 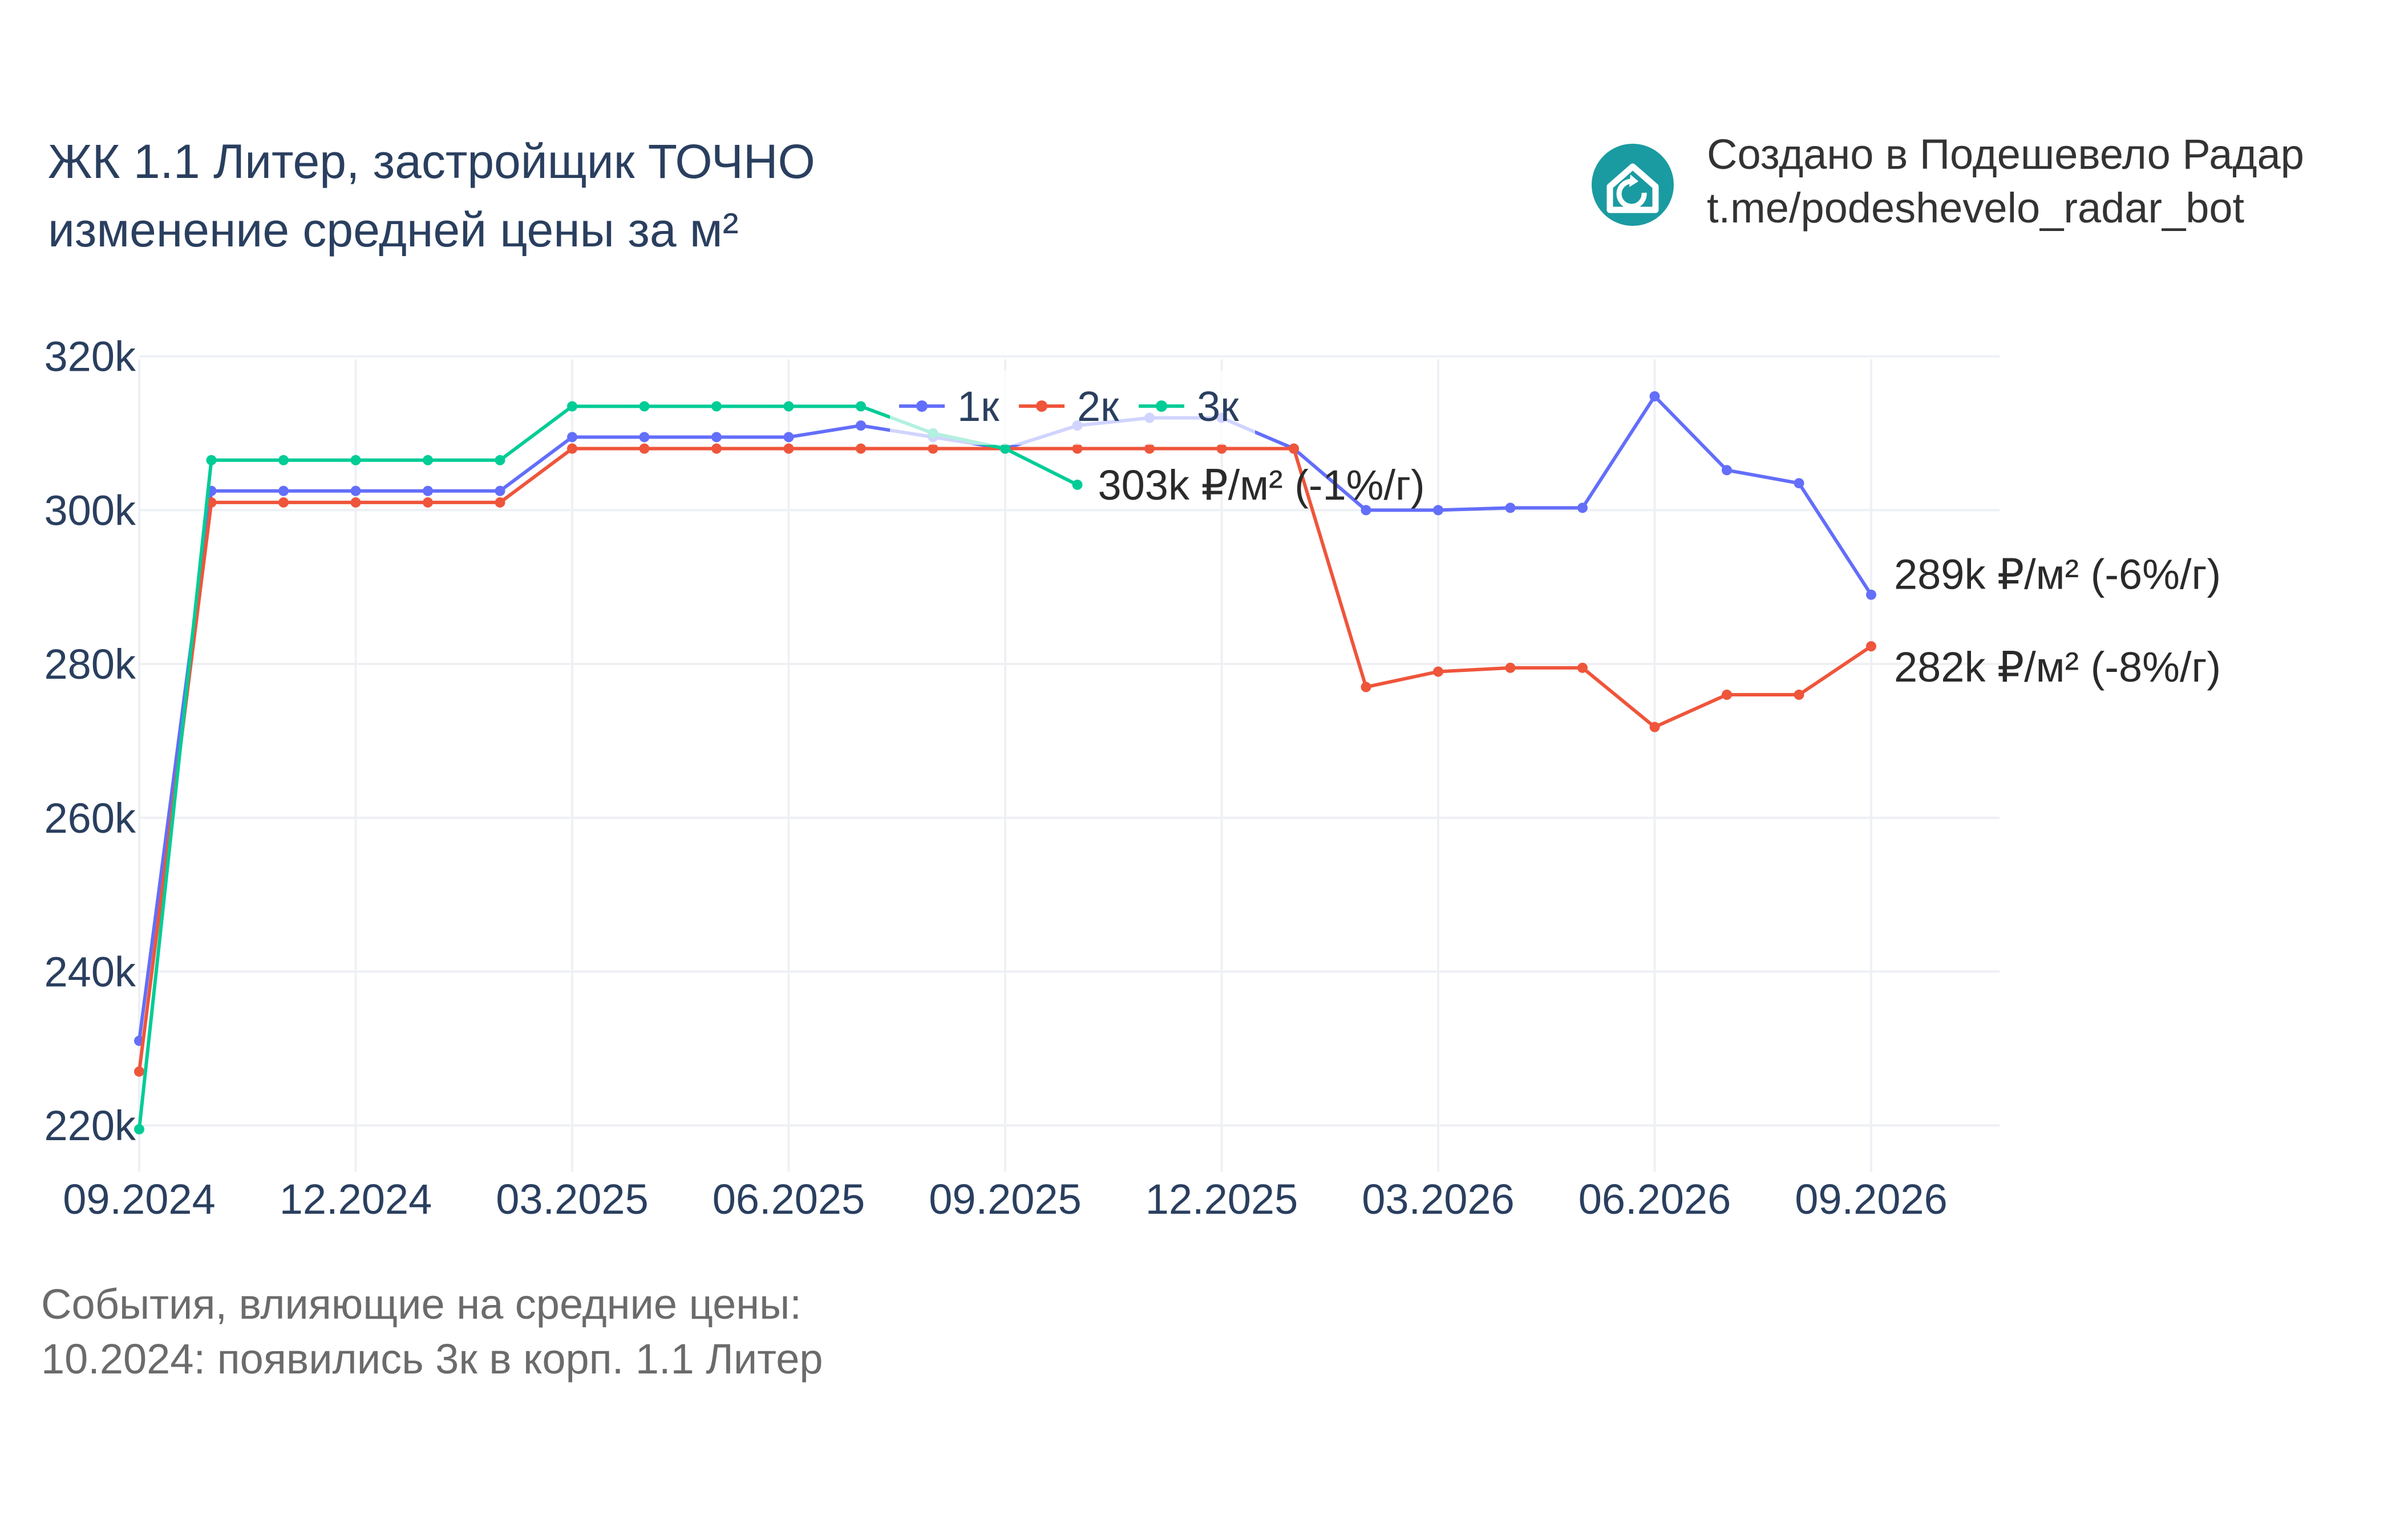 I want to click on end-label-1к: 289k ₽/м² (-6%/г), so click(x=2057, y=574).